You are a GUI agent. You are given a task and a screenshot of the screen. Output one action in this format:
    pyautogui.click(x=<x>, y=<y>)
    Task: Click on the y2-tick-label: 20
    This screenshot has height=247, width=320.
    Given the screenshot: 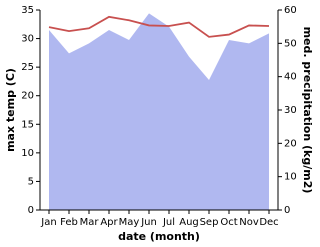 What is the action you would take?
    pyautogui.click(x=290, y=143)
    